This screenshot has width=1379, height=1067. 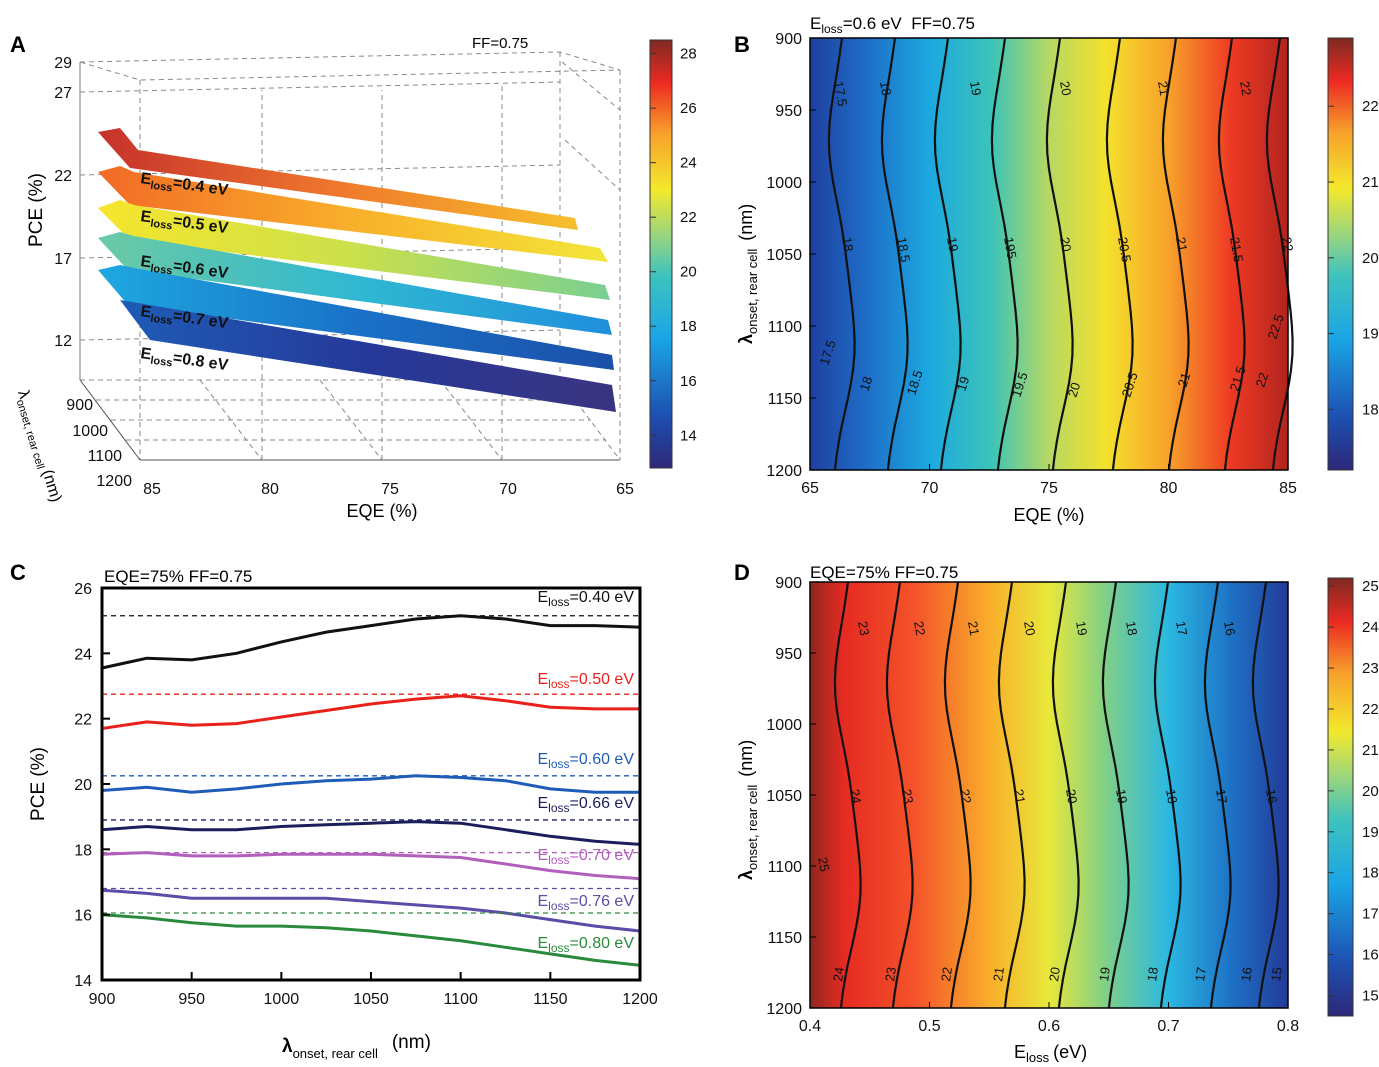 I want to click on colorbar-tick-label: 24, so click(x=1370, y=627).